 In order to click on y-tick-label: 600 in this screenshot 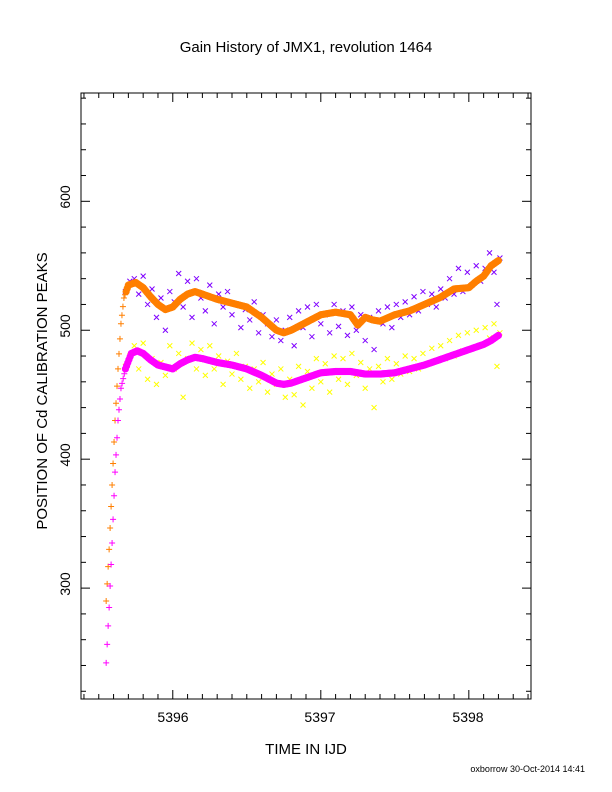, I will do `click(65, 197)`.